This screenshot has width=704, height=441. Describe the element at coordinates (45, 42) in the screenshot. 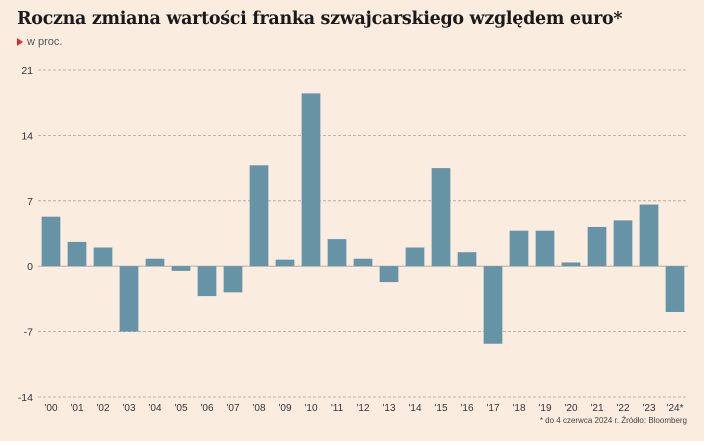

I see `unit-label: w proc.` at that location.